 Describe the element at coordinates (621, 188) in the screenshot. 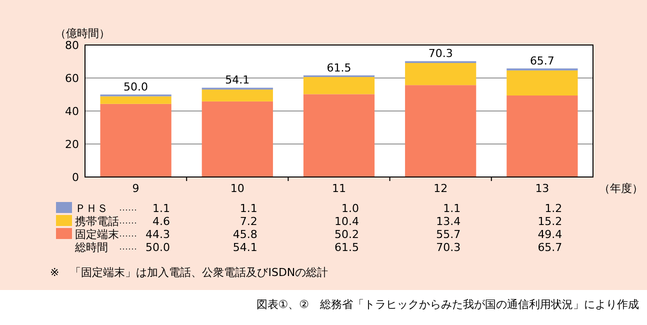

I see `x-axis-title: （年度）` at that location.